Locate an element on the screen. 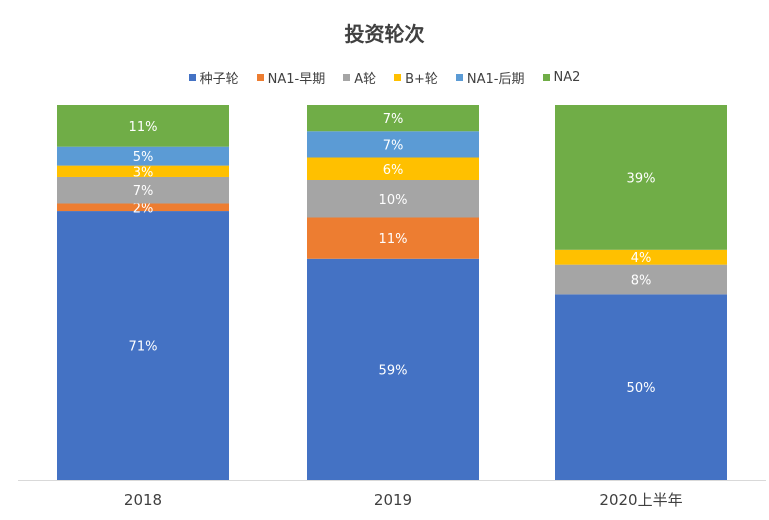 This screenshot has width=769, height=520. legend-item: NA1-后期 is located at coordinates (490, 77).